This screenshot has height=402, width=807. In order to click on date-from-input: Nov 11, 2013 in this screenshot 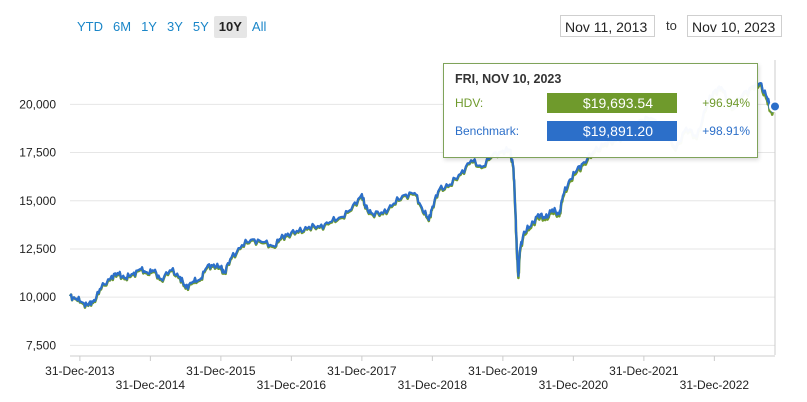, I will do `click(607, 26)`.